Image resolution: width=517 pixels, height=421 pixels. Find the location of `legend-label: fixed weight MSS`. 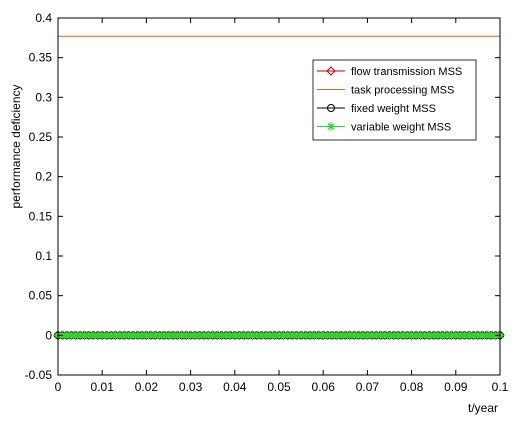

legend-label: fixed weight MSS is located at coordinates (393, 109).